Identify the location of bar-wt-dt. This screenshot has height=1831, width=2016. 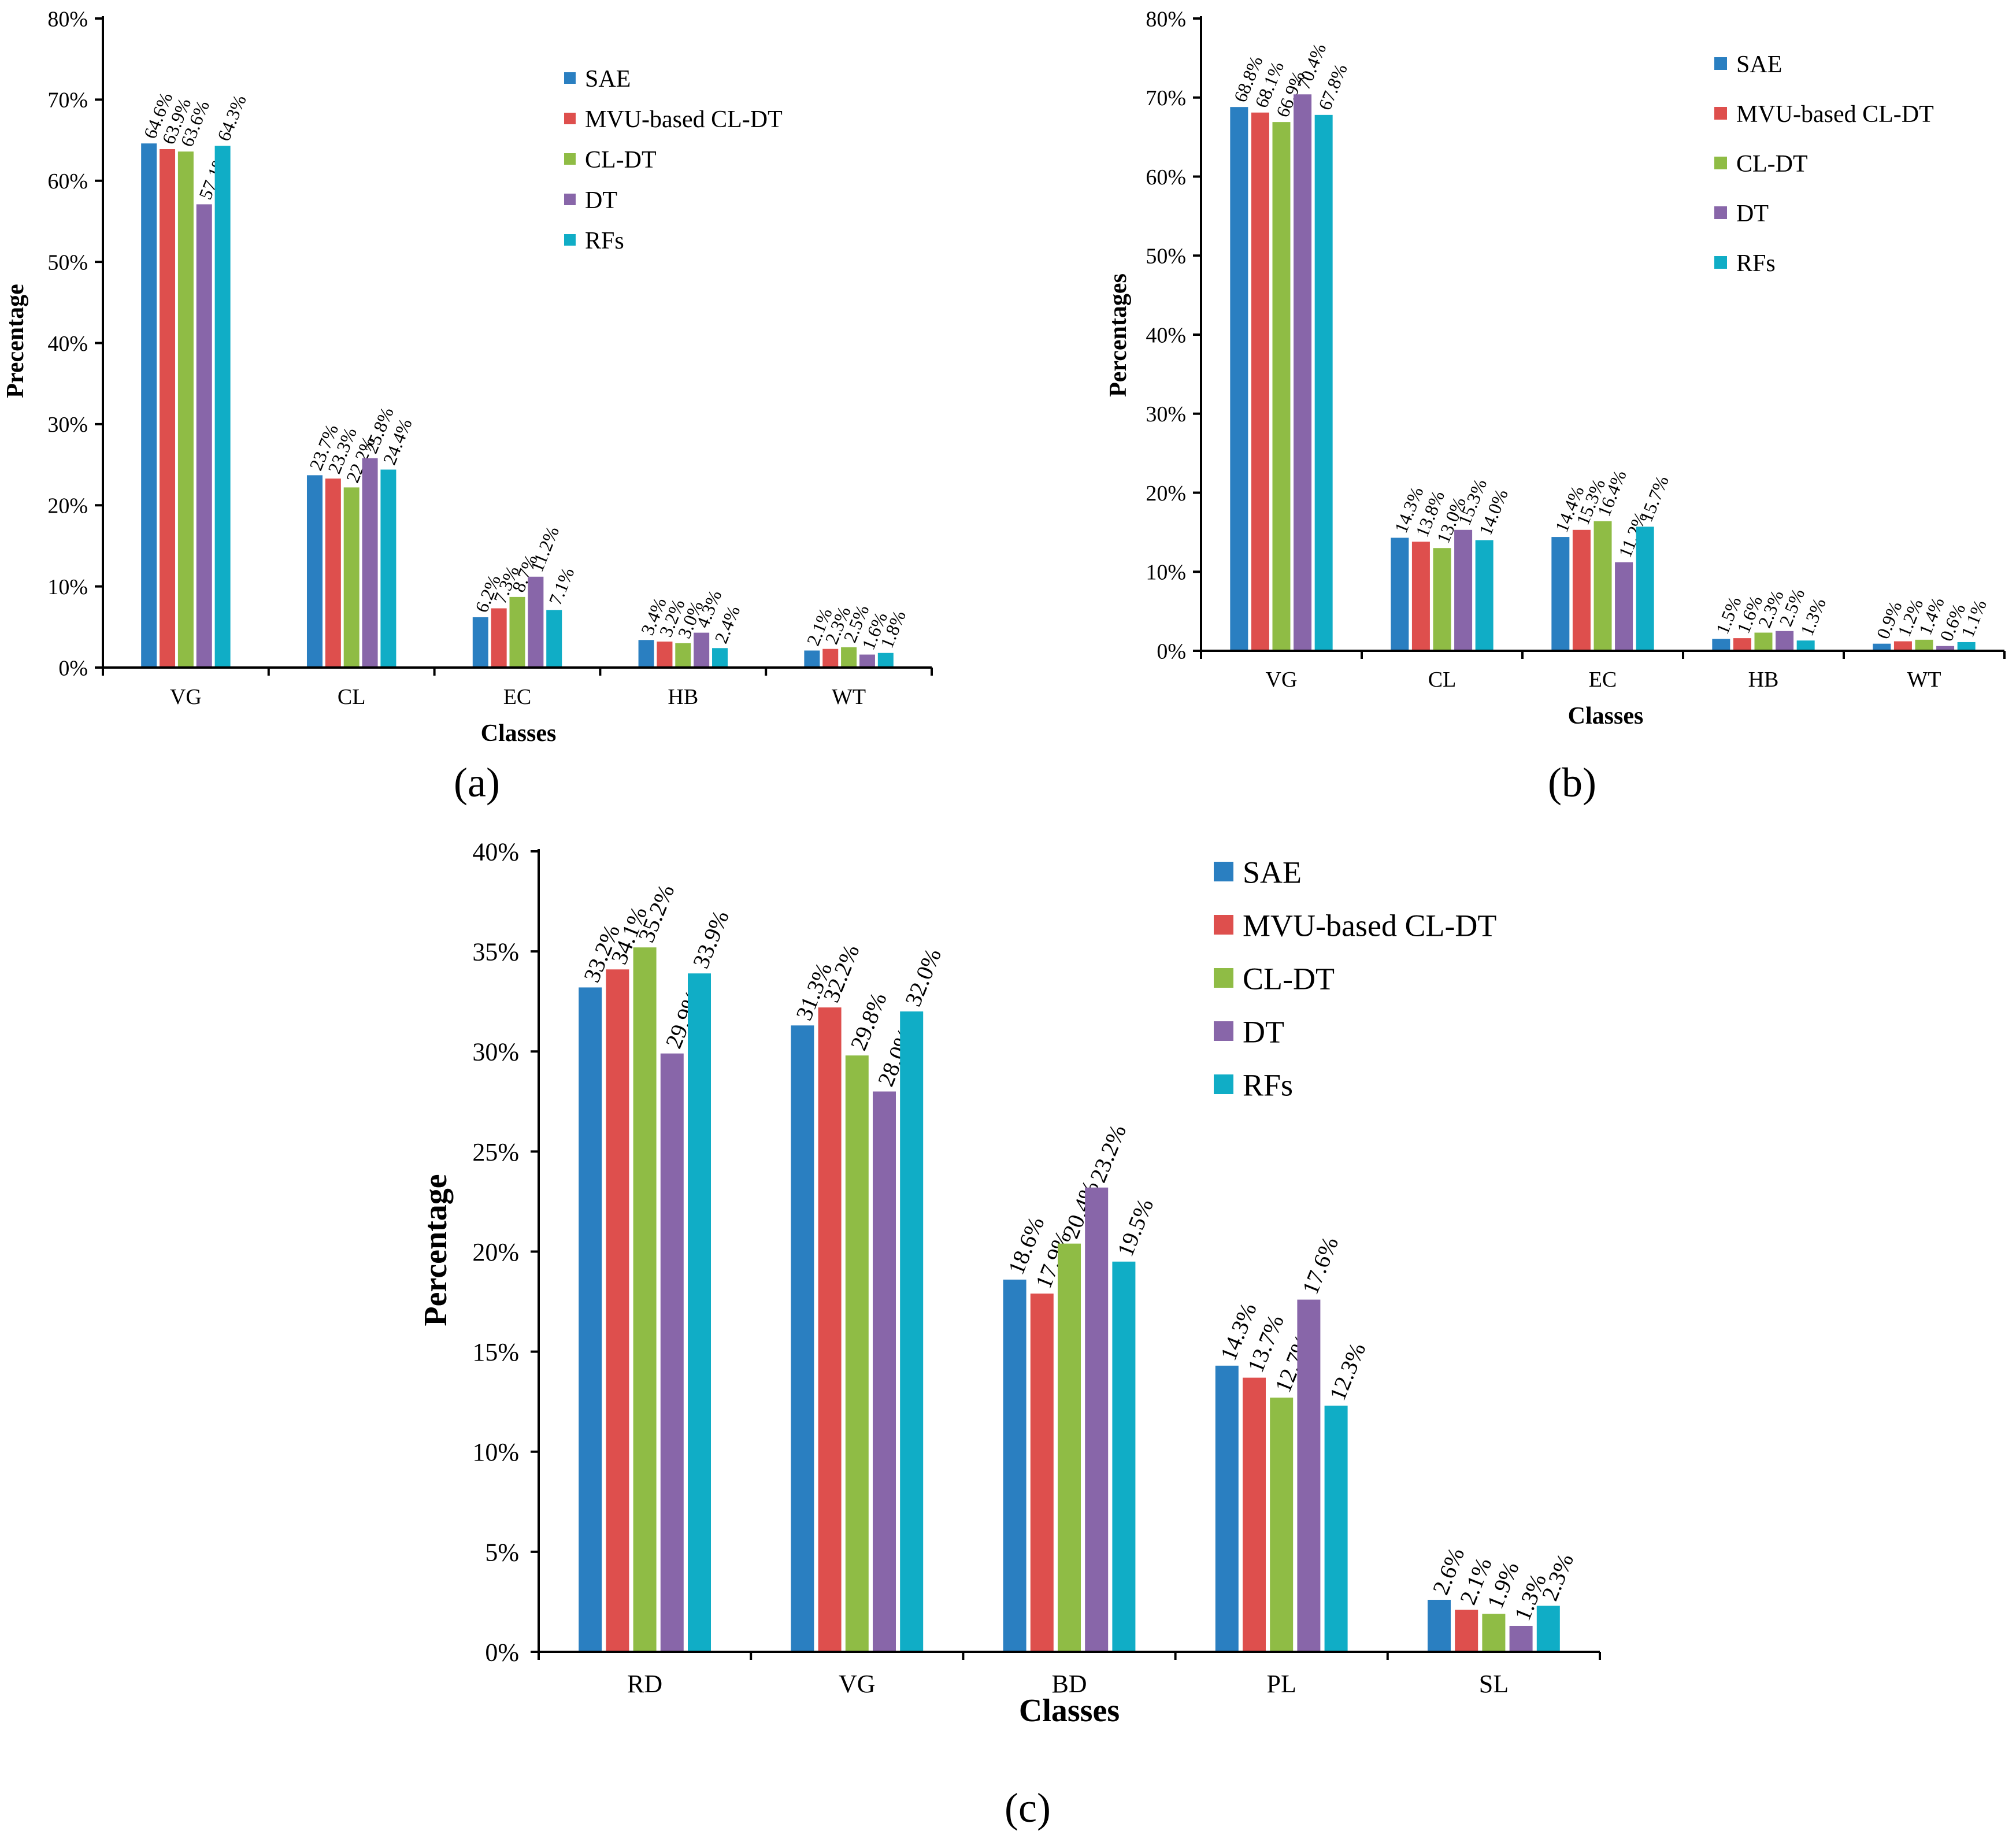
(867, 661).